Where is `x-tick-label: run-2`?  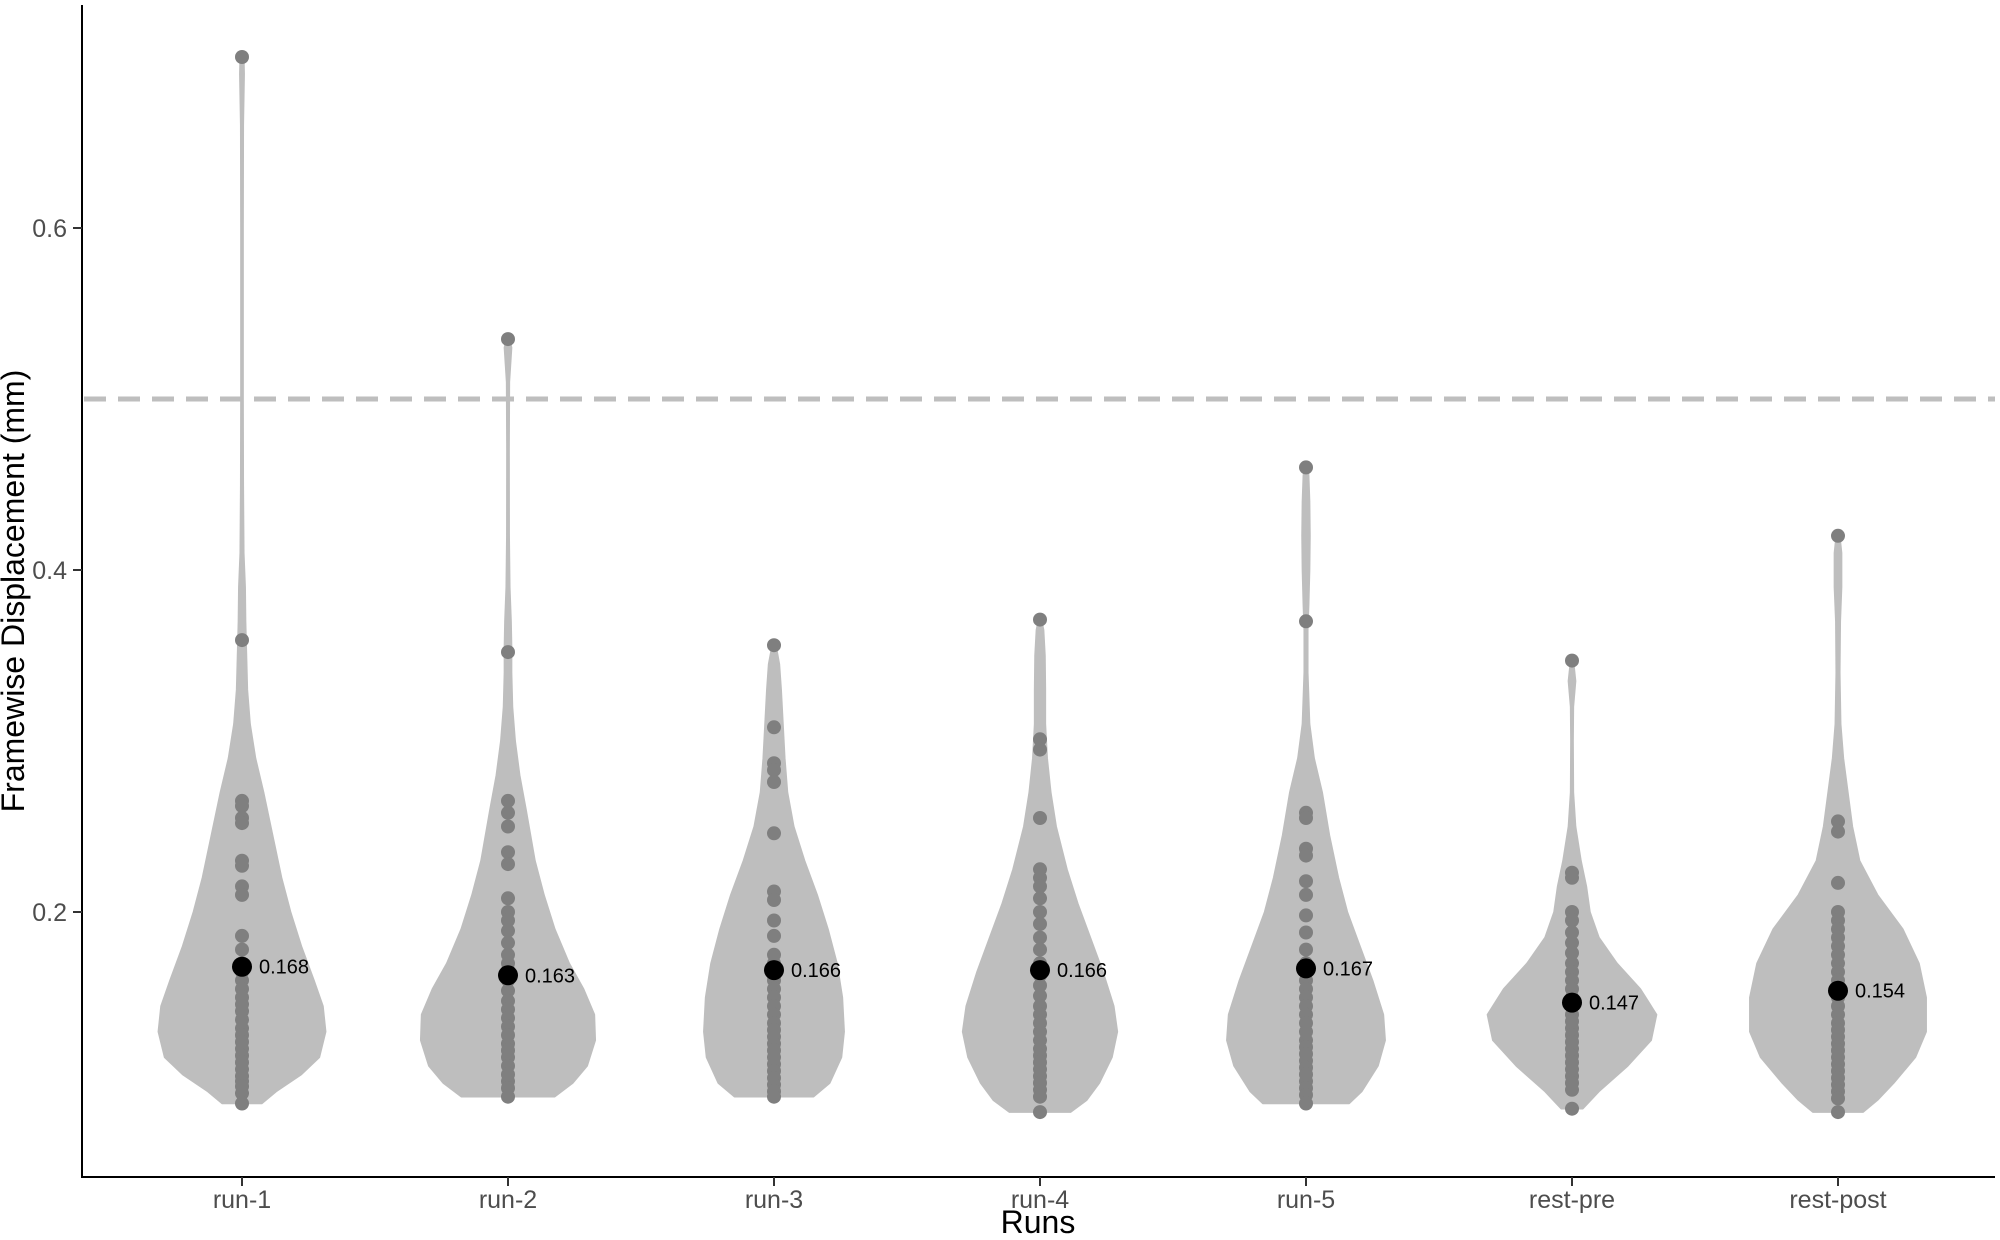 x-tick-label: run-2 is located at coordinates (508, 1200).